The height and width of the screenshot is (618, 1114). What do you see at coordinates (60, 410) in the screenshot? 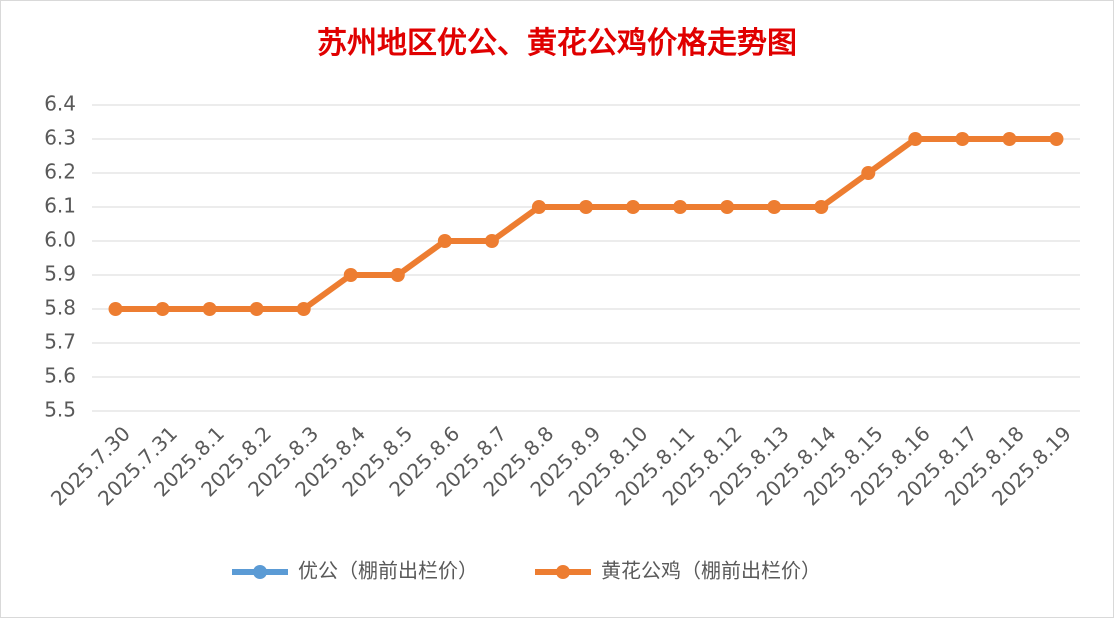
I see `y-tick-label: 5.5` at bounding box center [60, 410].